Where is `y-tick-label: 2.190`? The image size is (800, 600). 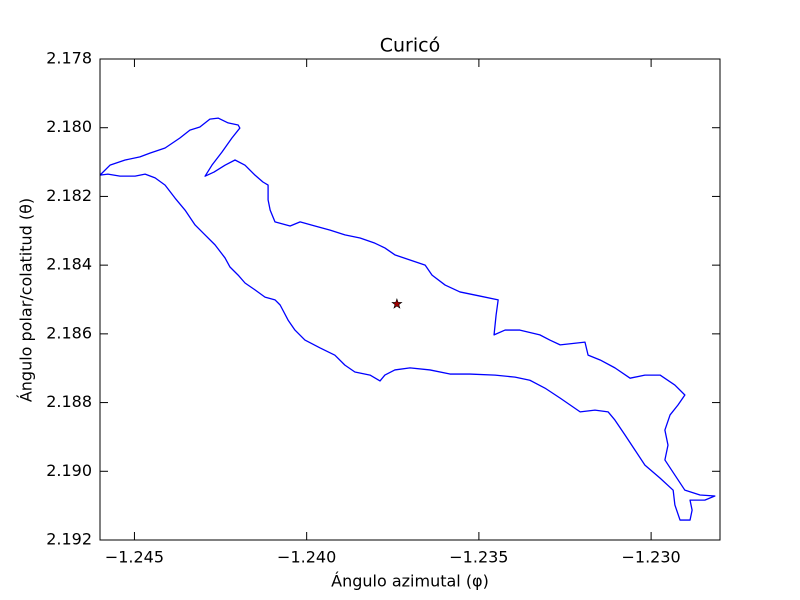
y-tick-label: 2.190 is located at coordinates (69, 470).